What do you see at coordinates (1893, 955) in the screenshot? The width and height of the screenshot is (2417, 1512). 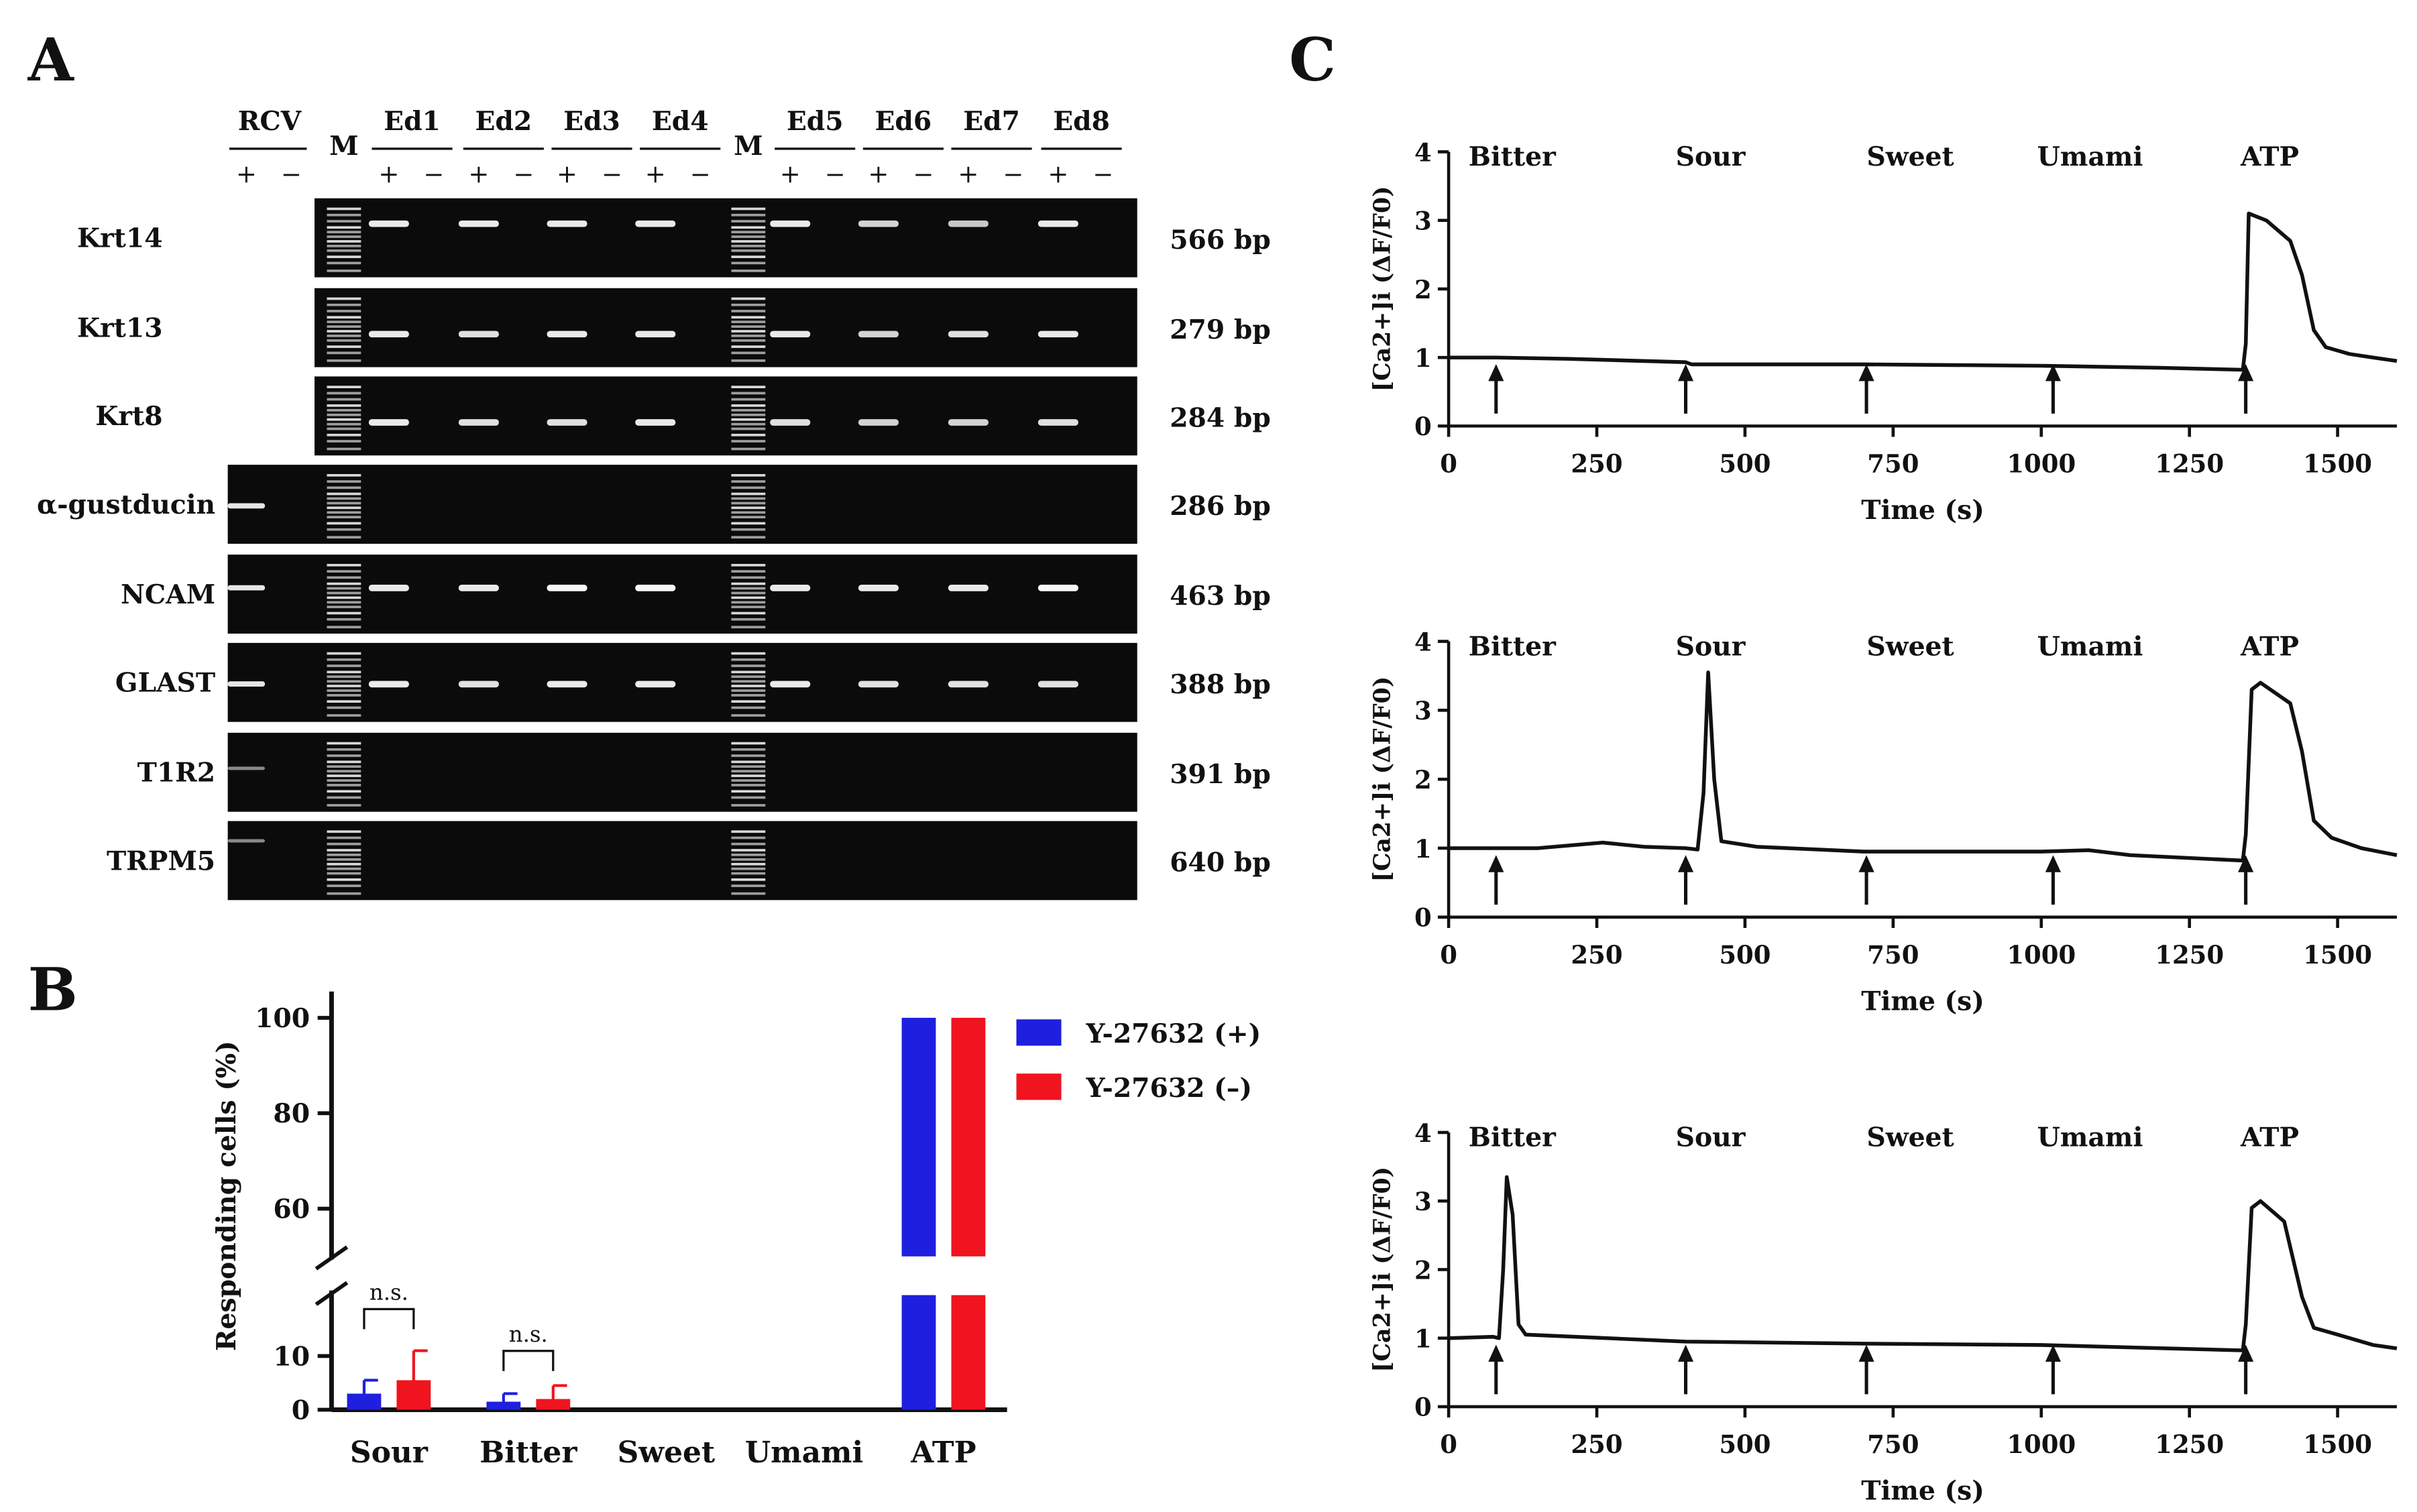 I see `trace-x-tick-label: 750` at bounding box center [1893, 955].